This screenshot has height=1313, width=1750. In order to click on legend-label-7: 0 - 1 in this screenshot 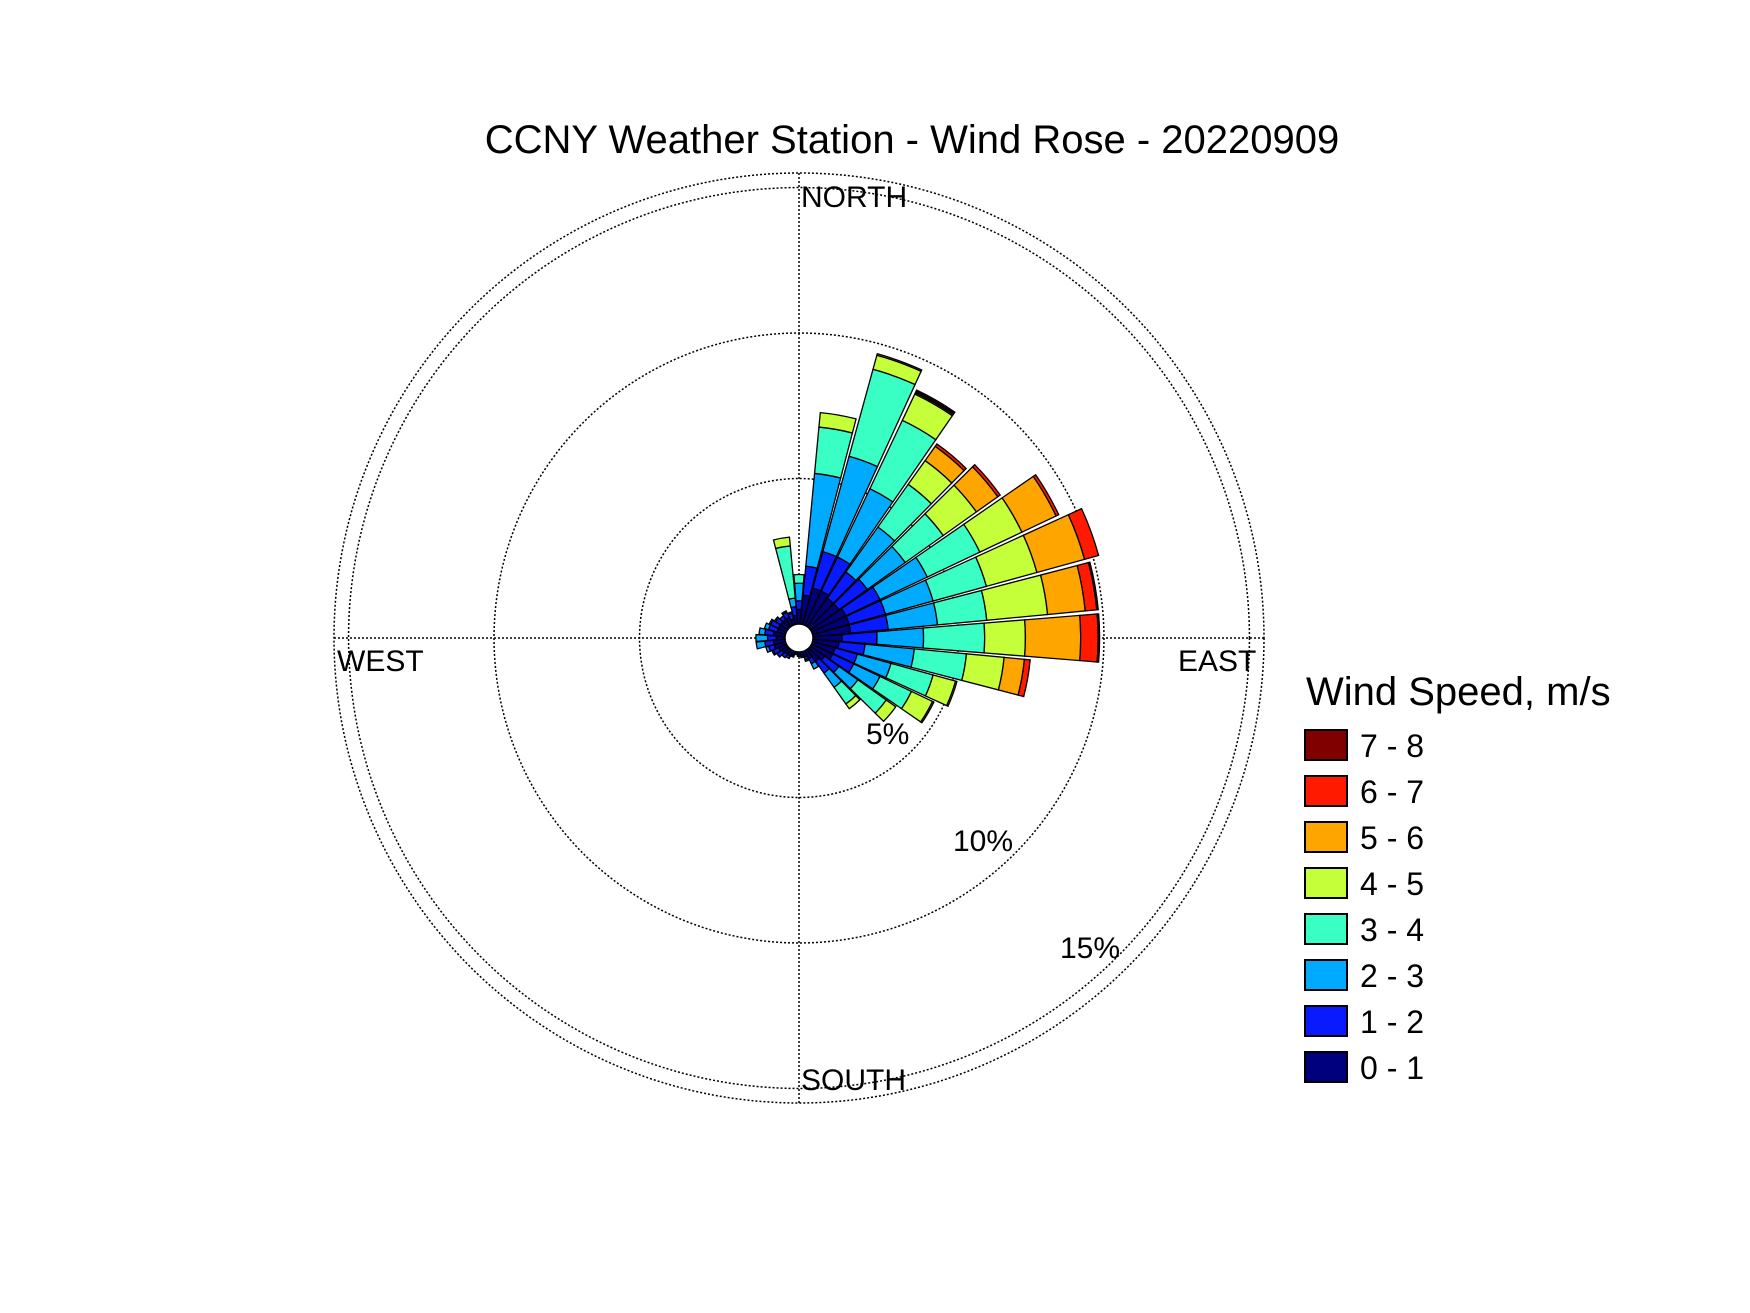, I will do `click(1392, 1068)`.